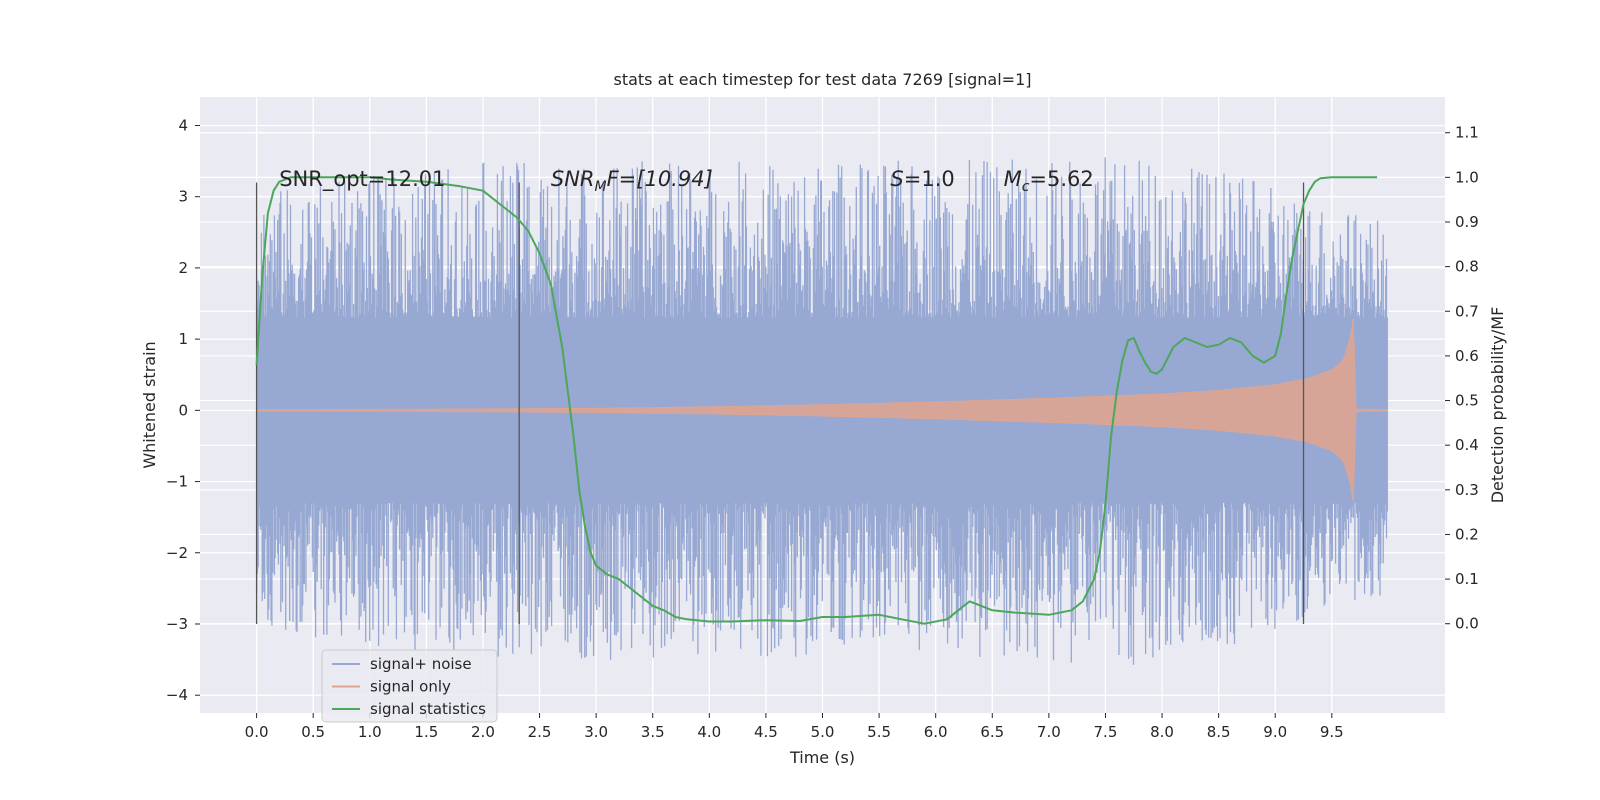 The width and height of the screenshot is (1600, 800). I want to click on x-tick-label: 7.0, so click(1049, 732).